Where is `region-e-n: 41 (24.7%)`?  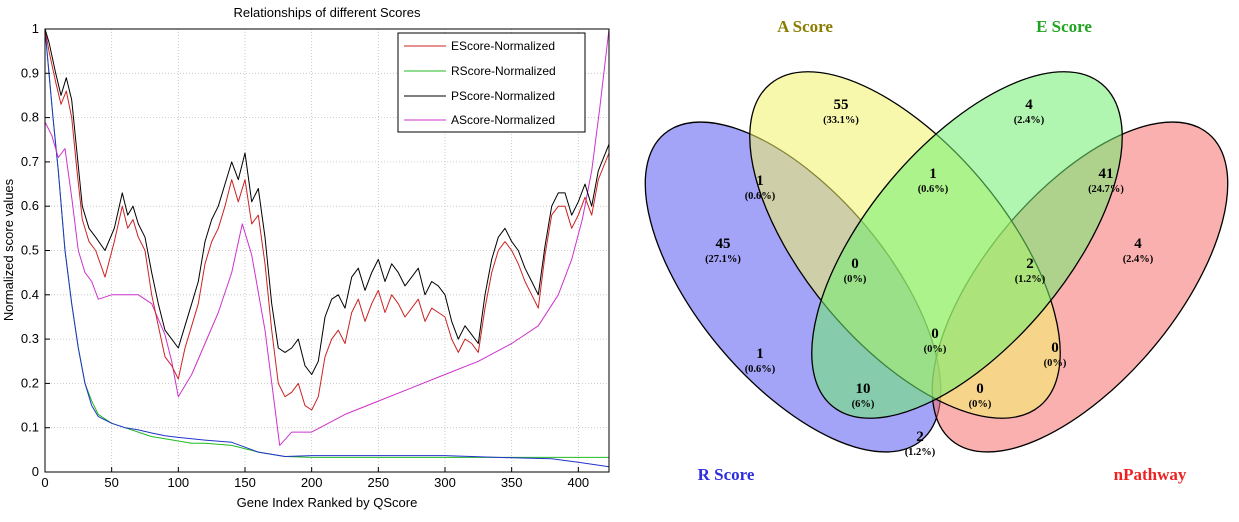 region-e-n: 41 (24.7%) is located at coordinates (1106, 180).